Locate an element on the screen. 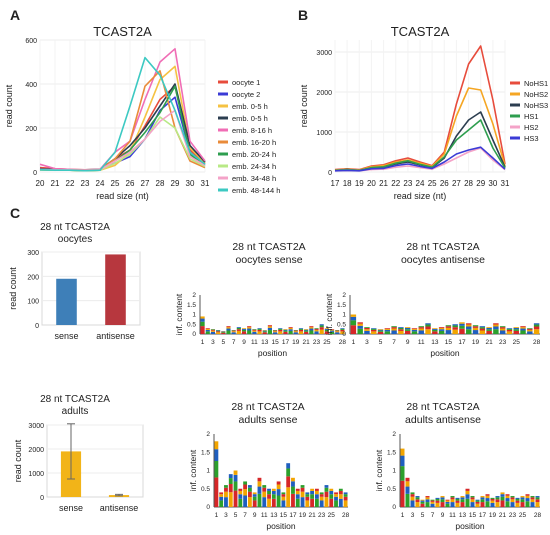 Image resolution: width=550 pixels, height=535 pixels. chart-c3-xtick-label: 7 is located at coordinates (394, 342).